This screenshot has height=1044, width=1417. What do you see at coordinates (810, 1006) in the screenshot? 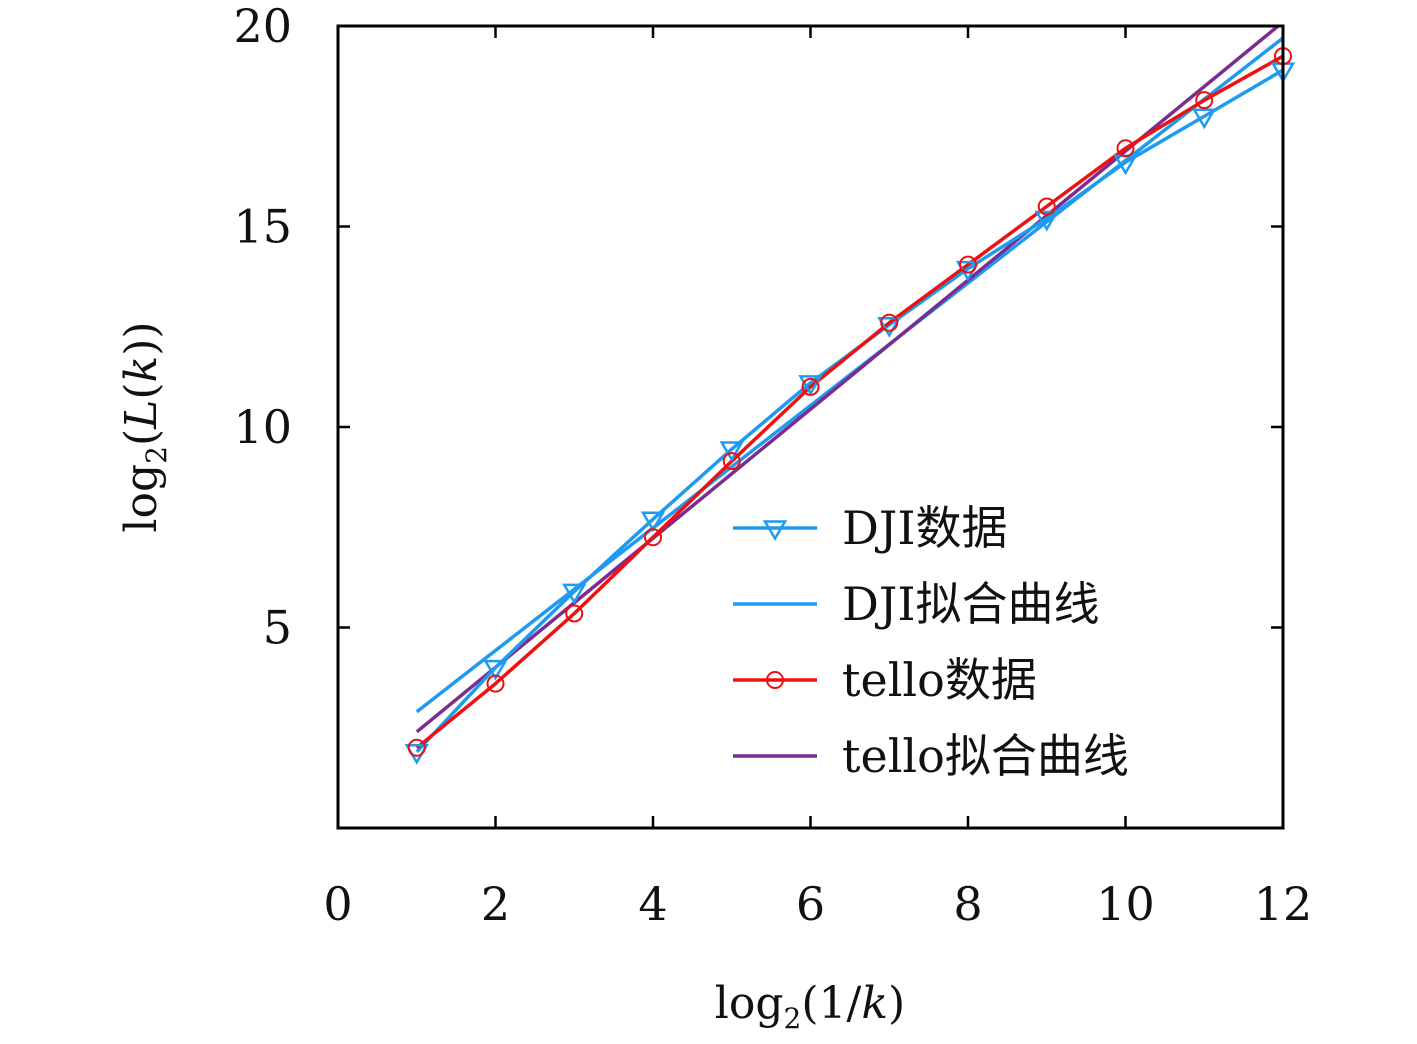
I see `x-axis-label: log2(1/k)` at bounding box center [810, 1006].